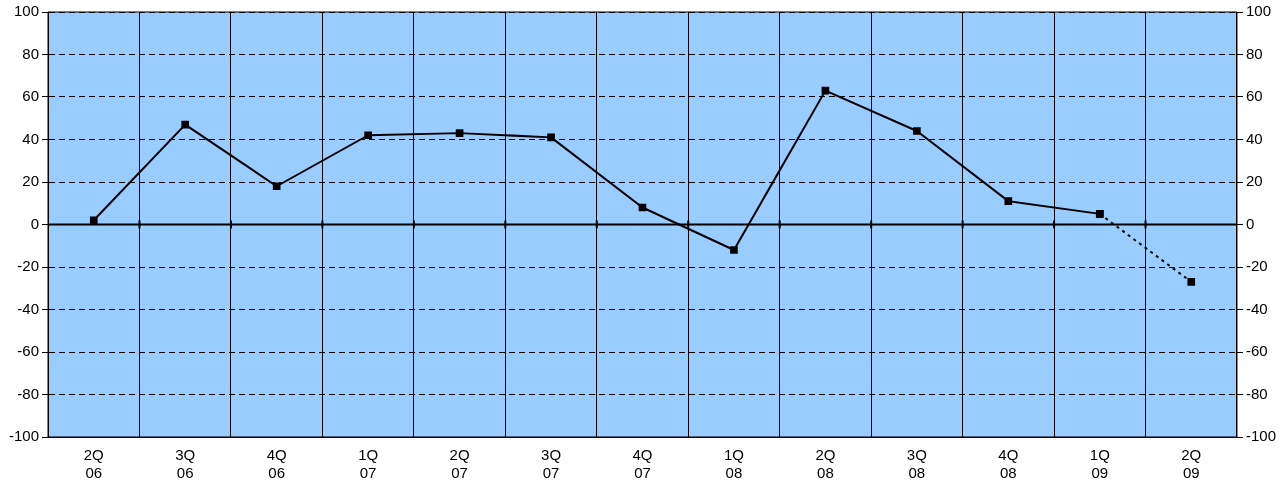 This screenshot has height=497, width=1285. Describe the element at coordinates (28, 393) in the screenshot. I see `y-tick-label: -80` at that location.